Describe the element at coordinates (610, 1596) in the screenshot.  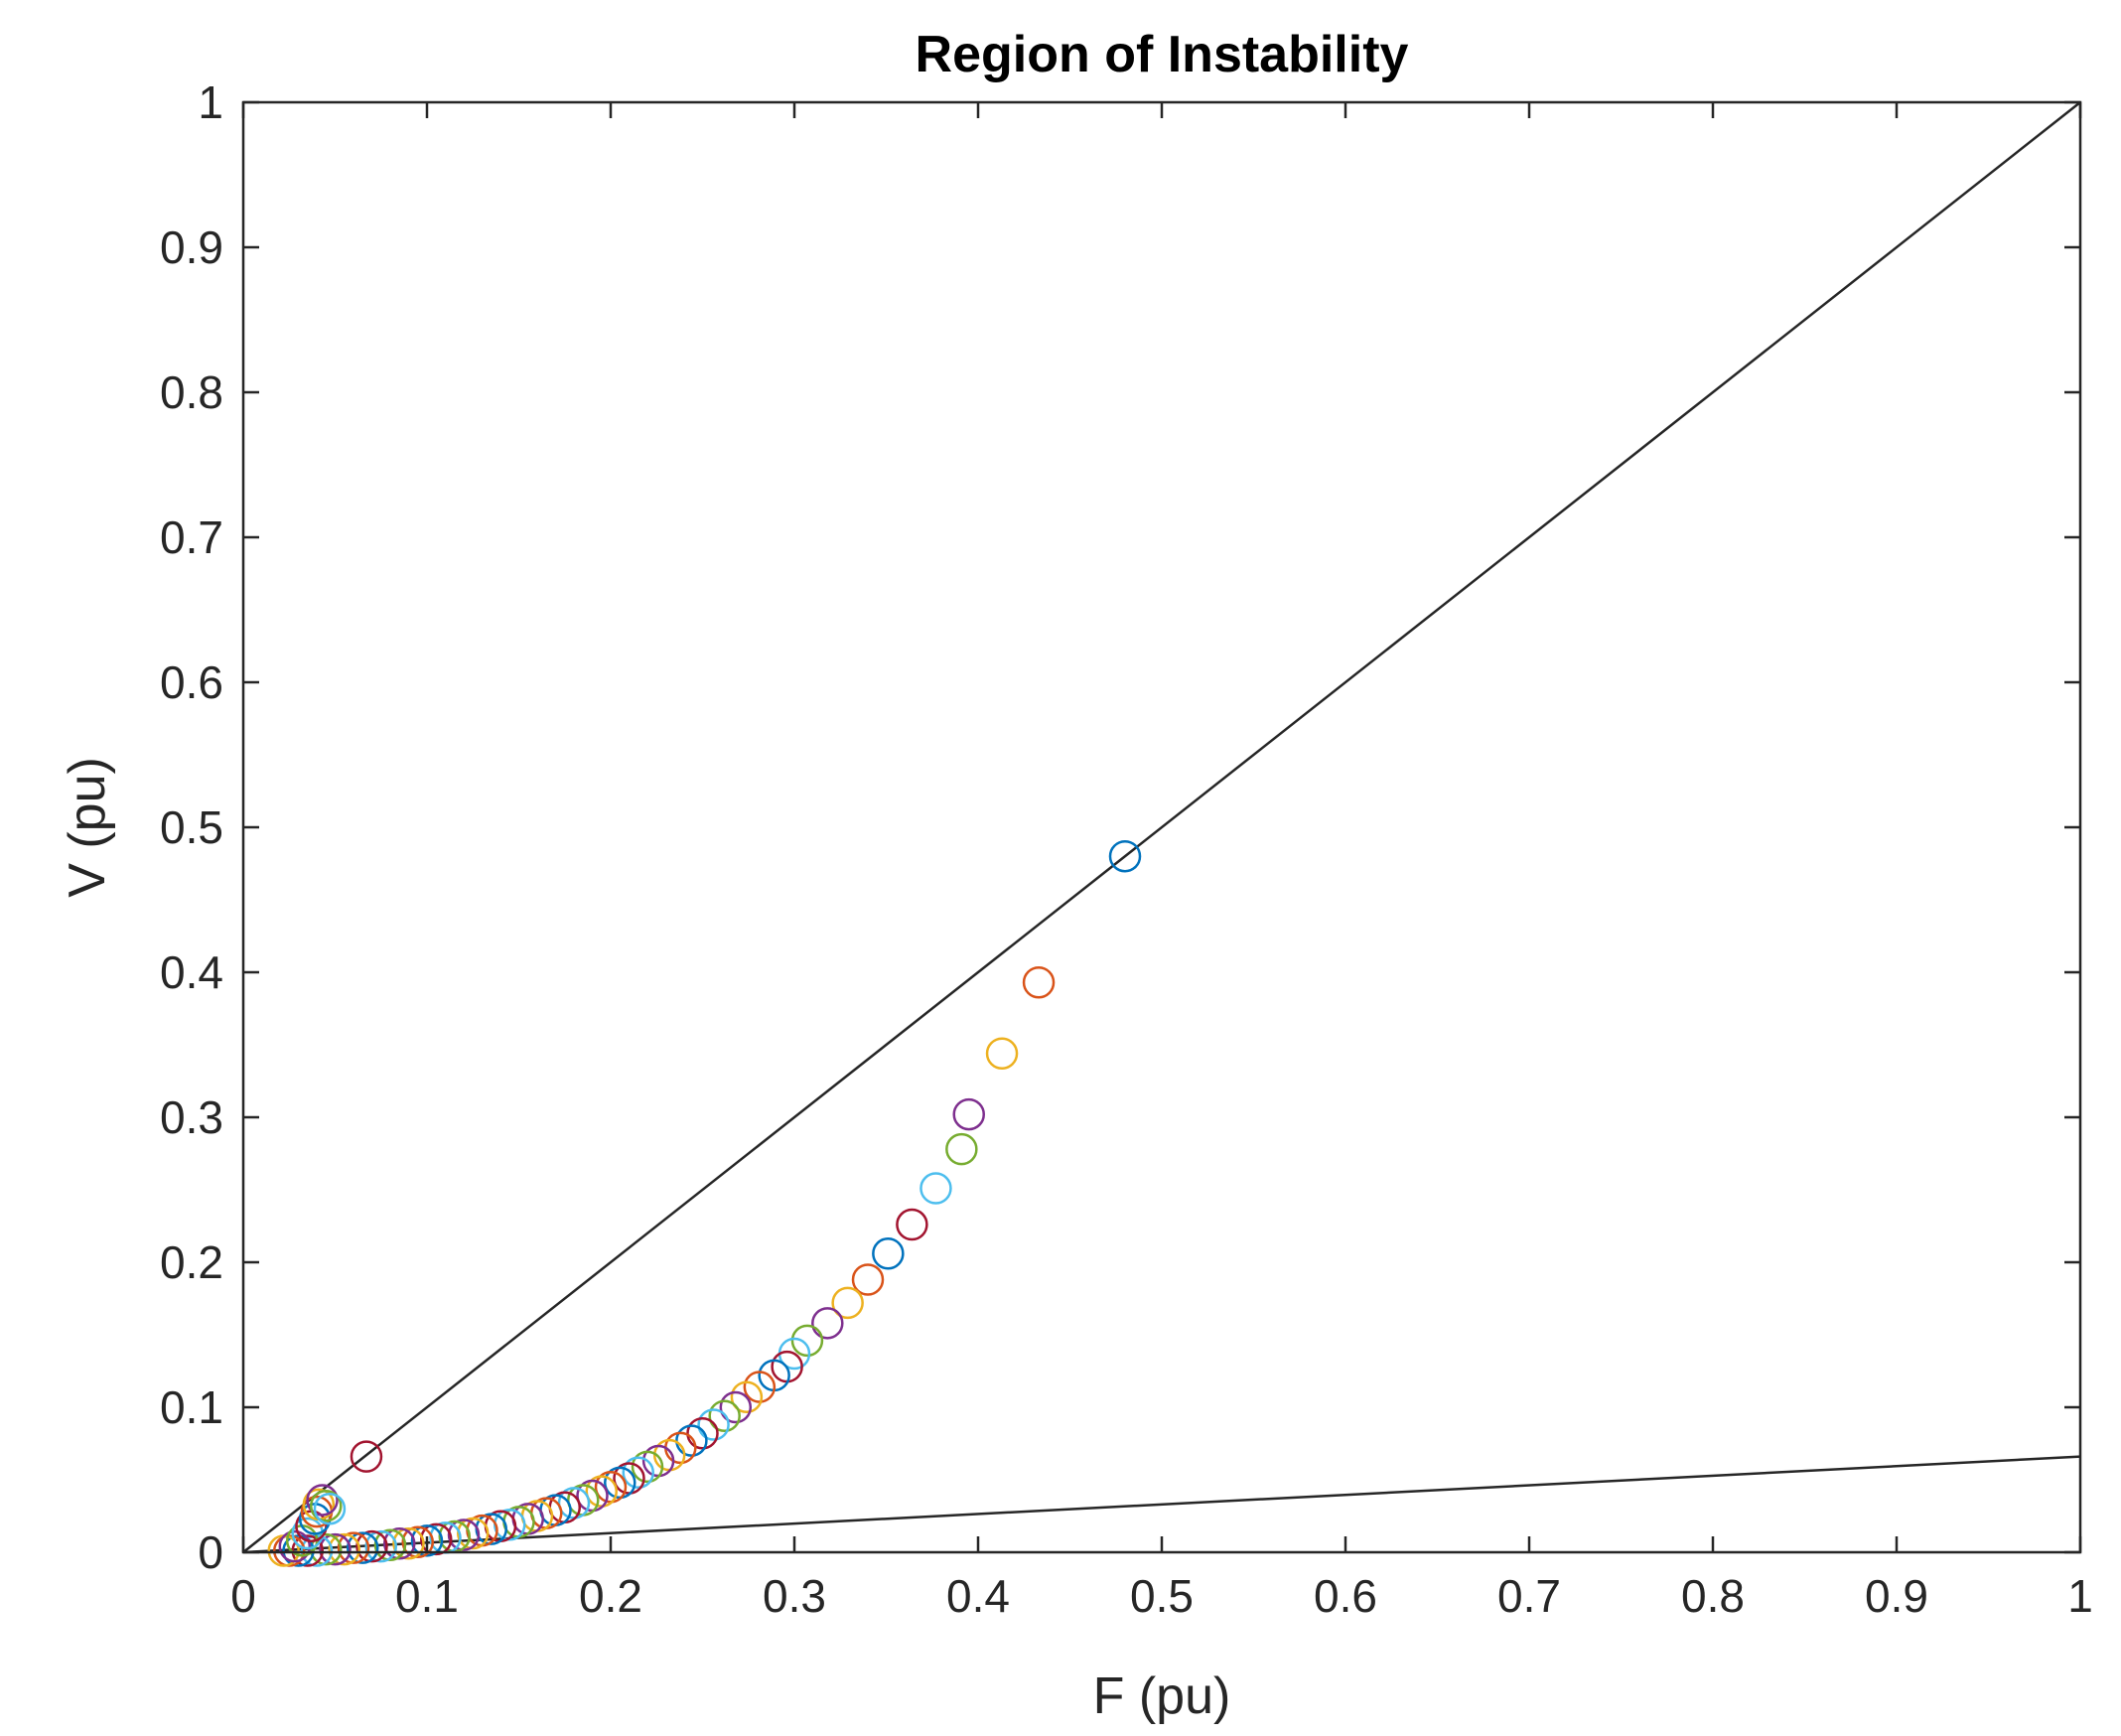
I see `x-tick-label: 0.2` at that location.